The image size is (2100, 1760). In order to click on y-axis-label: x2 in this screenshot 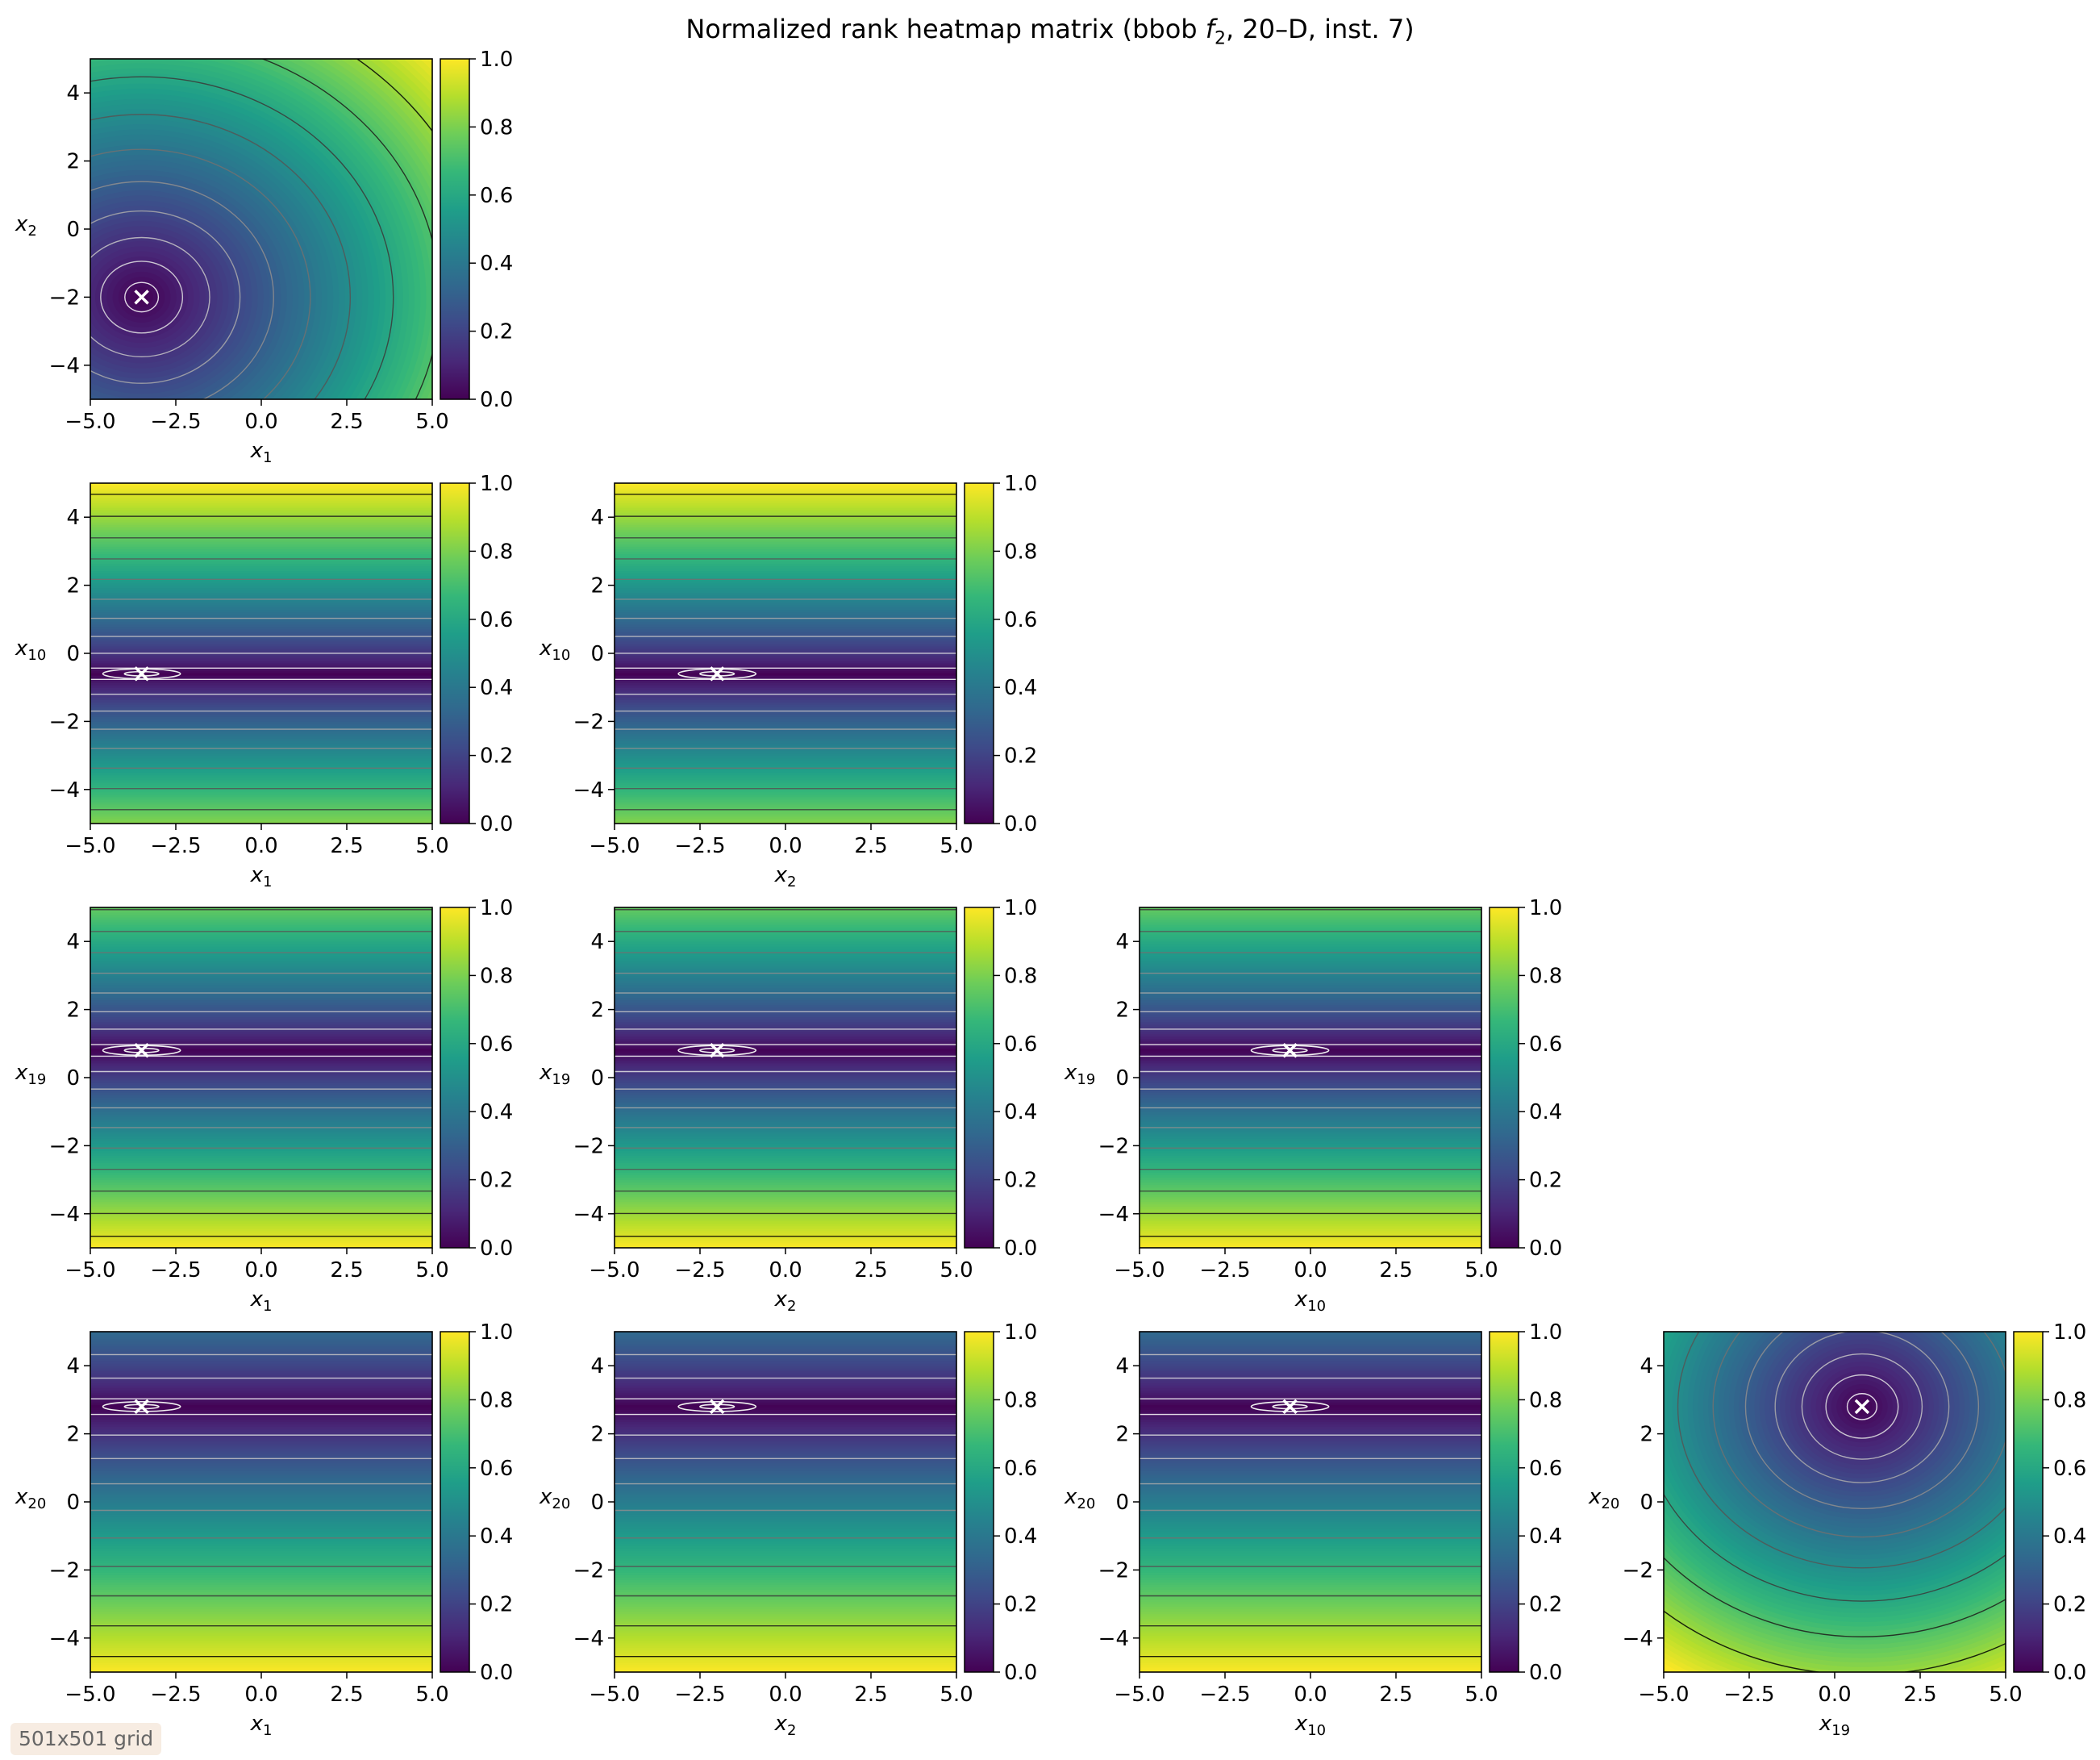, I will do `click(26, 226)`.